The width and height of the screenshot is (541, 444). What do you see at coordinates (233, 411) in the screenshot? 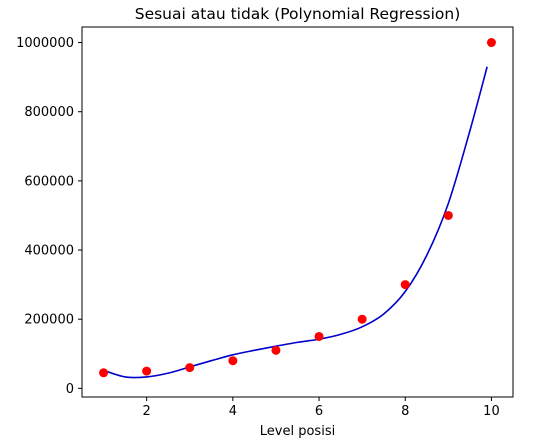
I see `x-tick-label: 4` at bounding box center [233, 411].